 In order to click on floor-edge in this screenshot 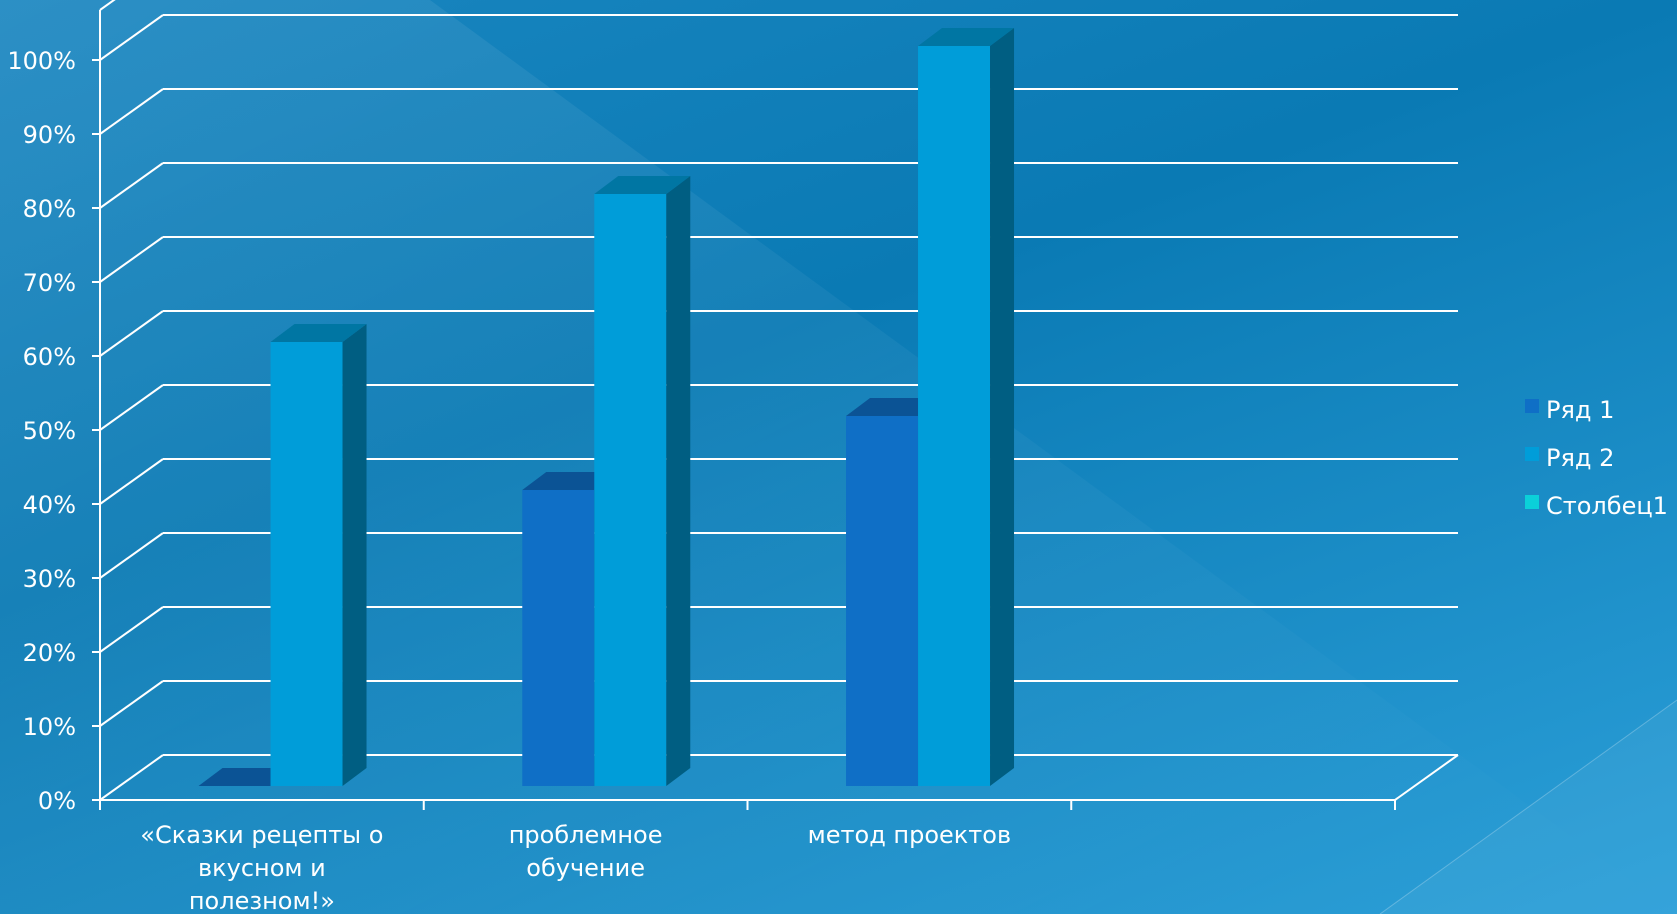, I will do `click(1426, 777)`.